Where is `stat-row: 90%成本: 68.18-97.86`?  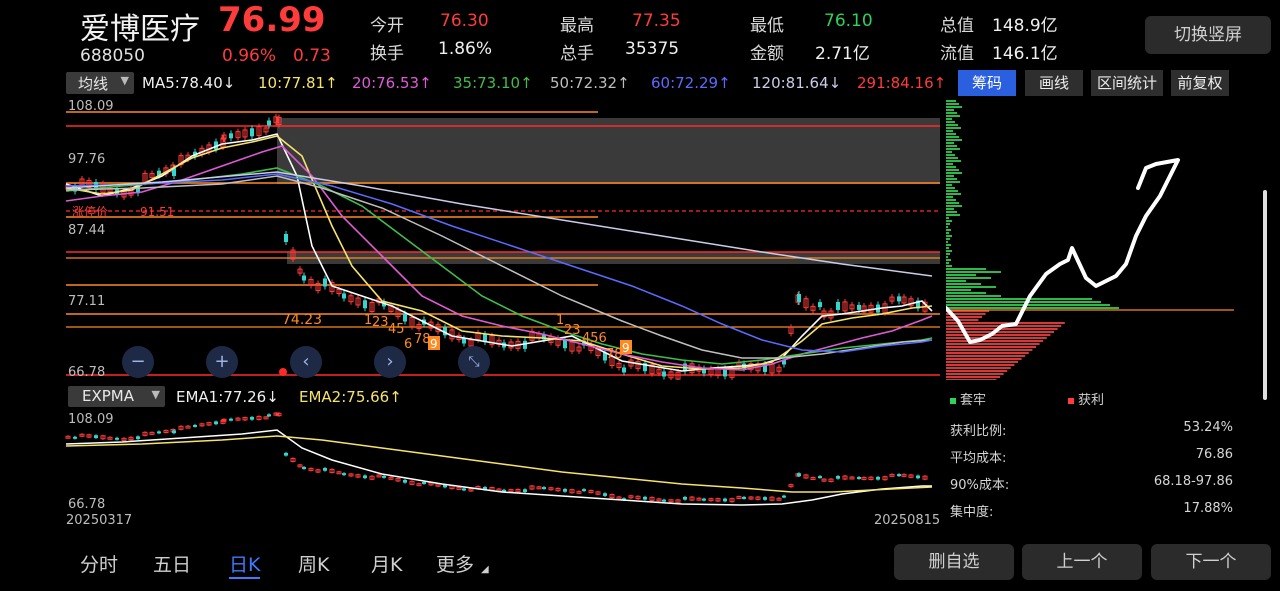
stat-row: 90%成本: 68.18-97.86 is located at coordinates (1091, 483).